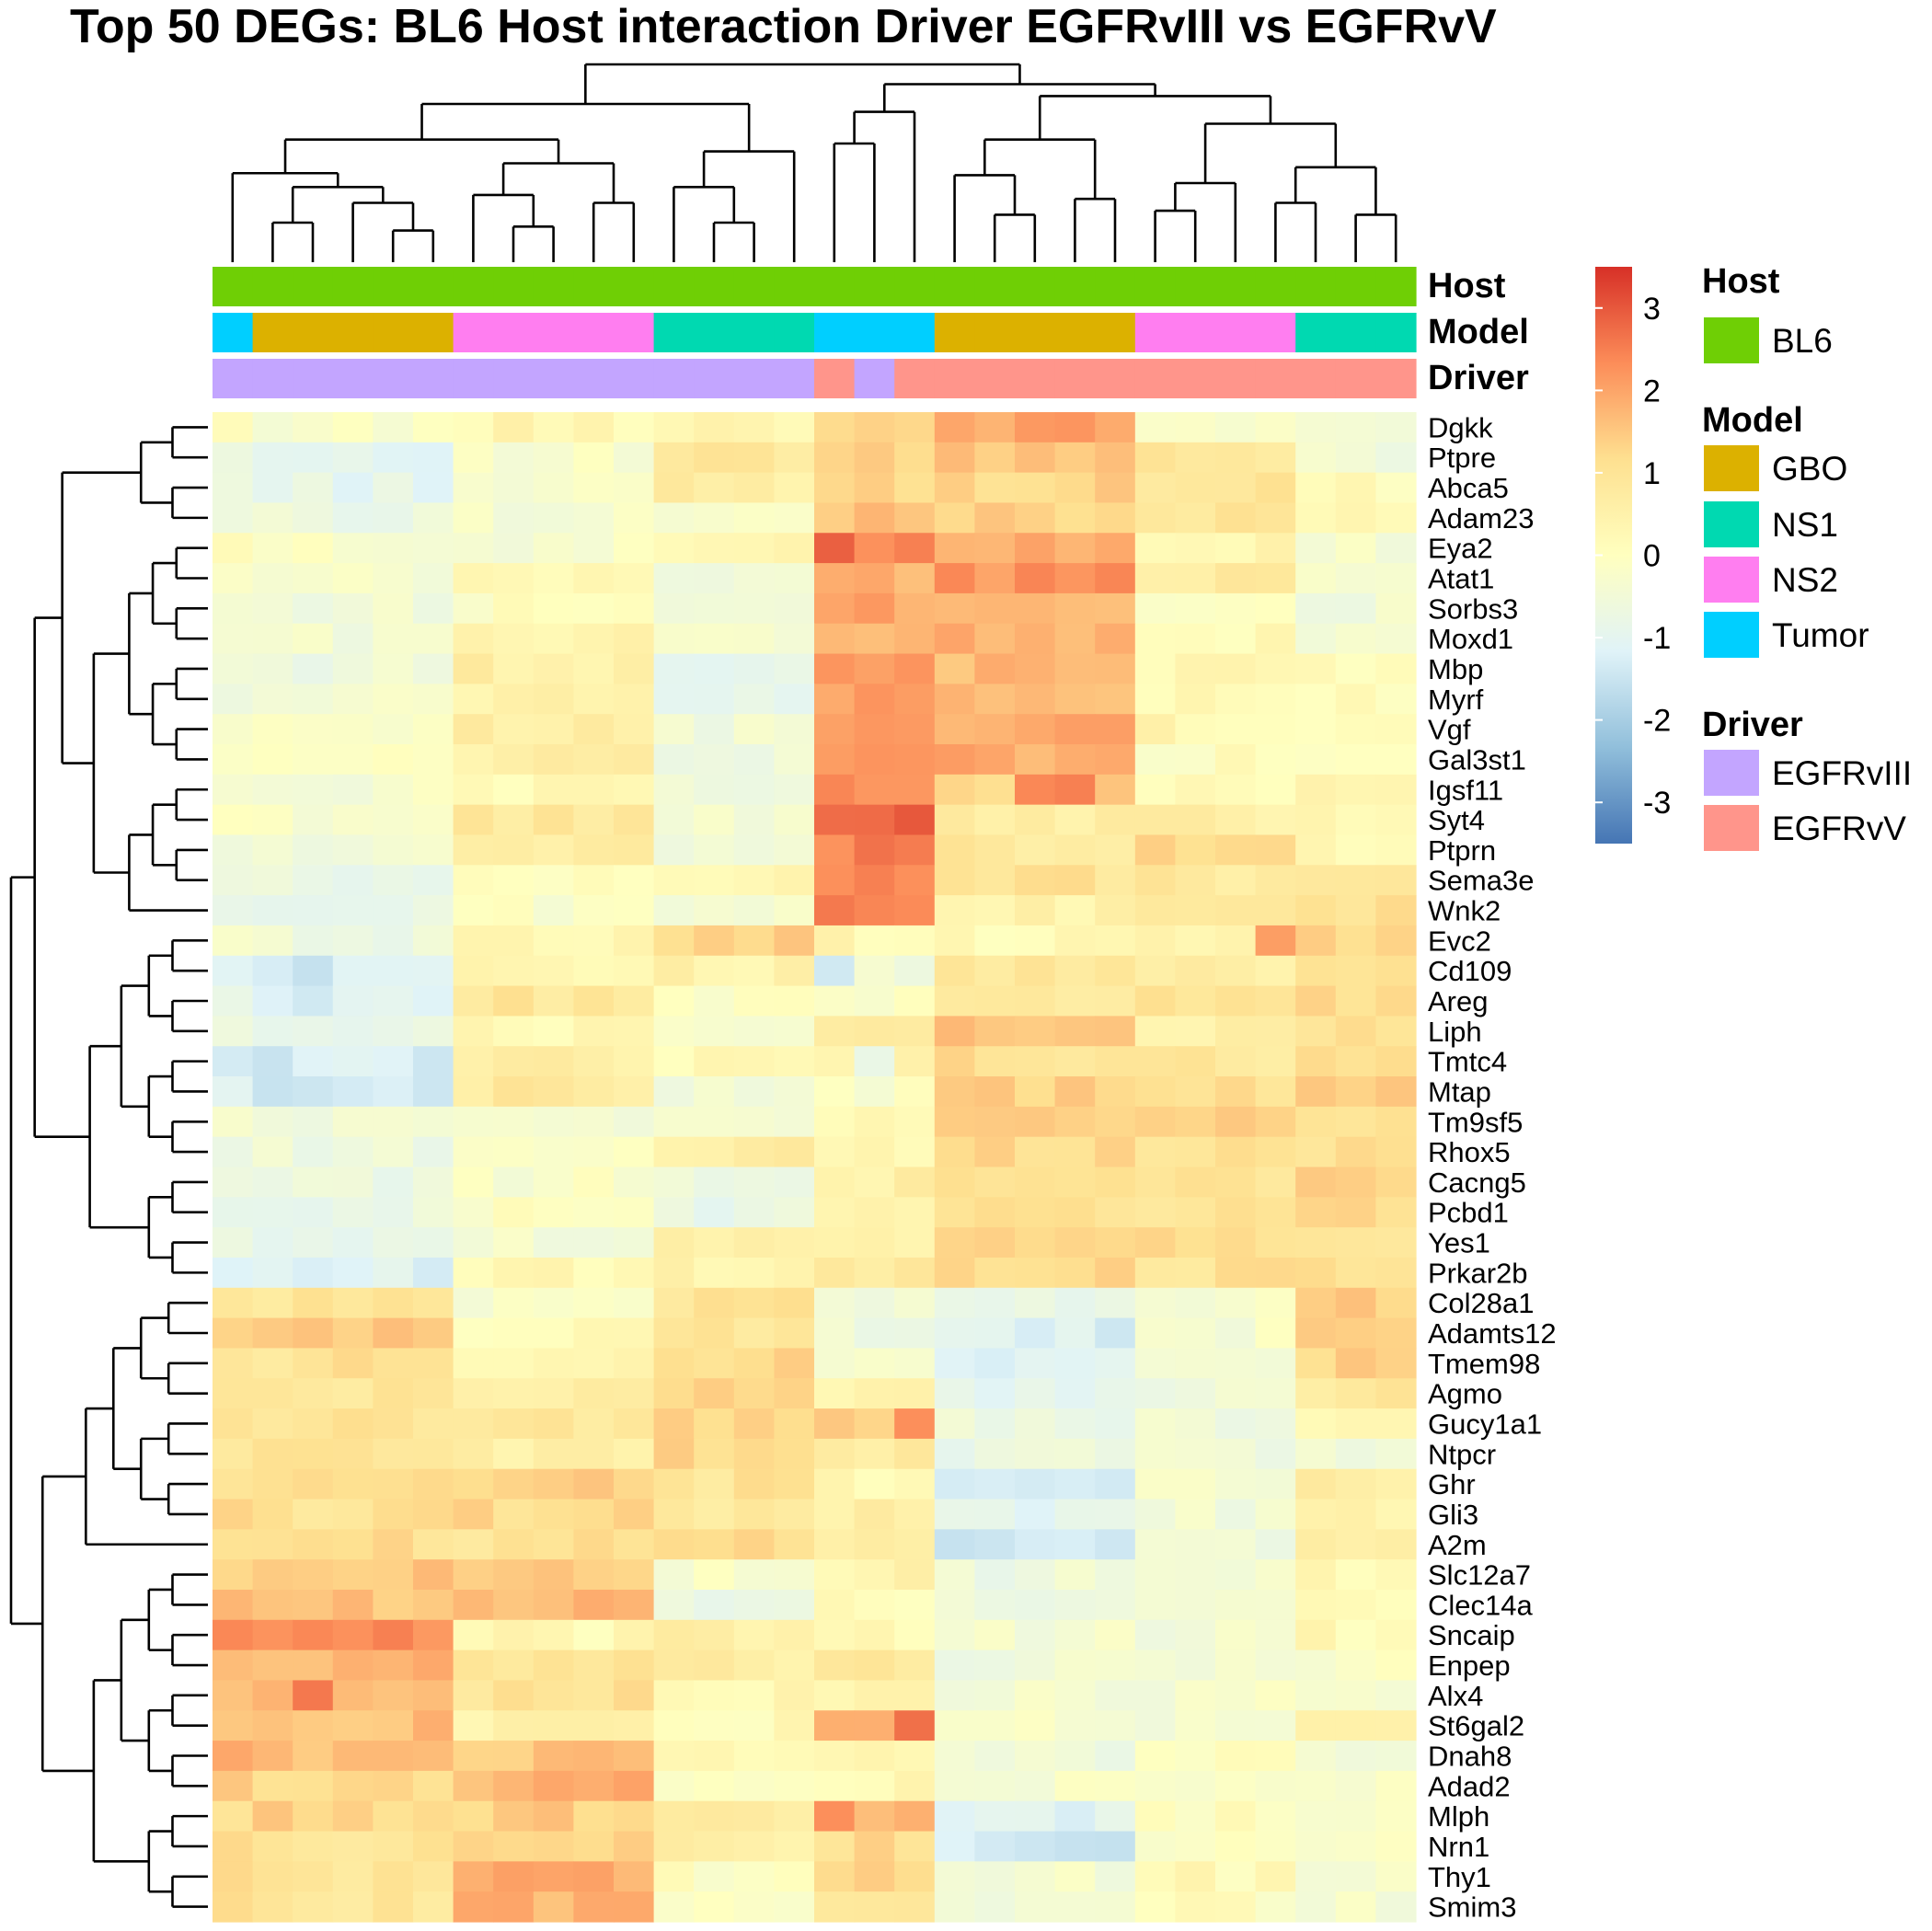 The width and height of the screenshot is (1932, 1931). Describe the element at coordinates (1492, 1334) in the screenshot. I see `row-label-adamts12: Adamts12` at that location.